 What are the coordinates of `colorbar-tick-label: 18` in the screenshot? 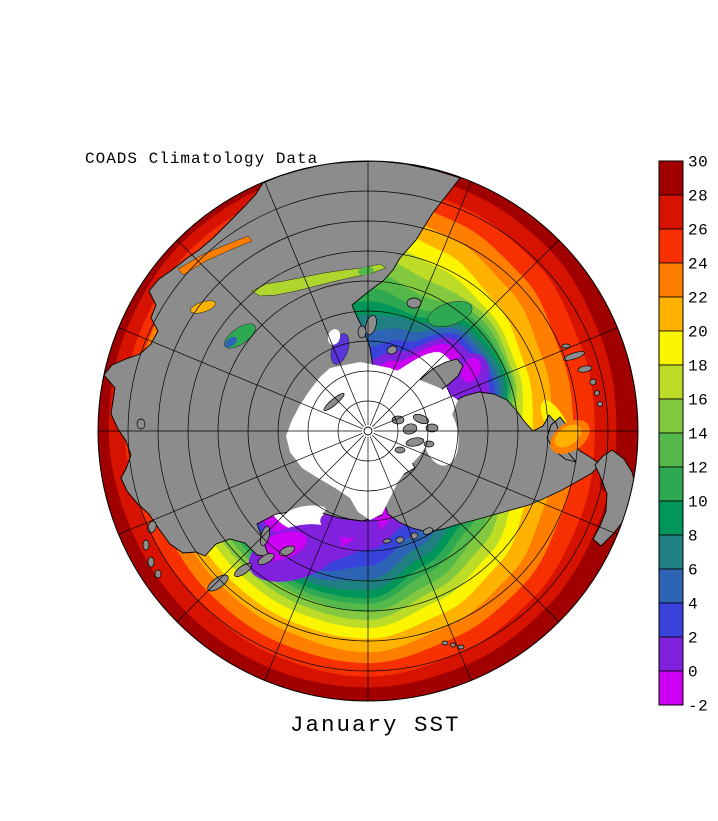 It's located at (698, 367).